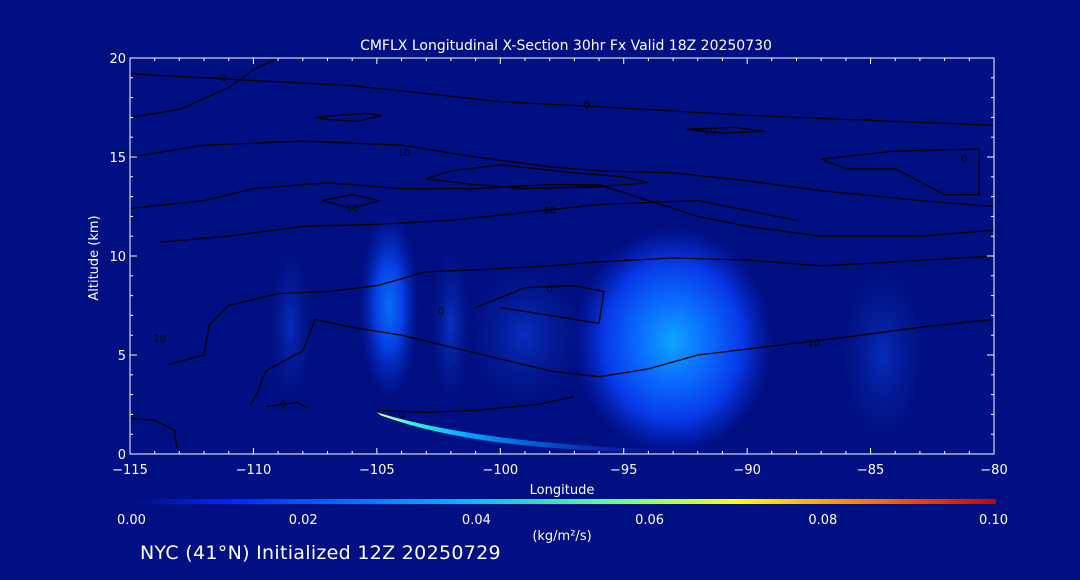 The width and height of the screenshot is (1080, 580). Describe the element at coordinates (562, 520) in the screenshot. I see `colorbar-ticks: 0.00 0.02 0.04 0.06 0.08 0.10` at that location.